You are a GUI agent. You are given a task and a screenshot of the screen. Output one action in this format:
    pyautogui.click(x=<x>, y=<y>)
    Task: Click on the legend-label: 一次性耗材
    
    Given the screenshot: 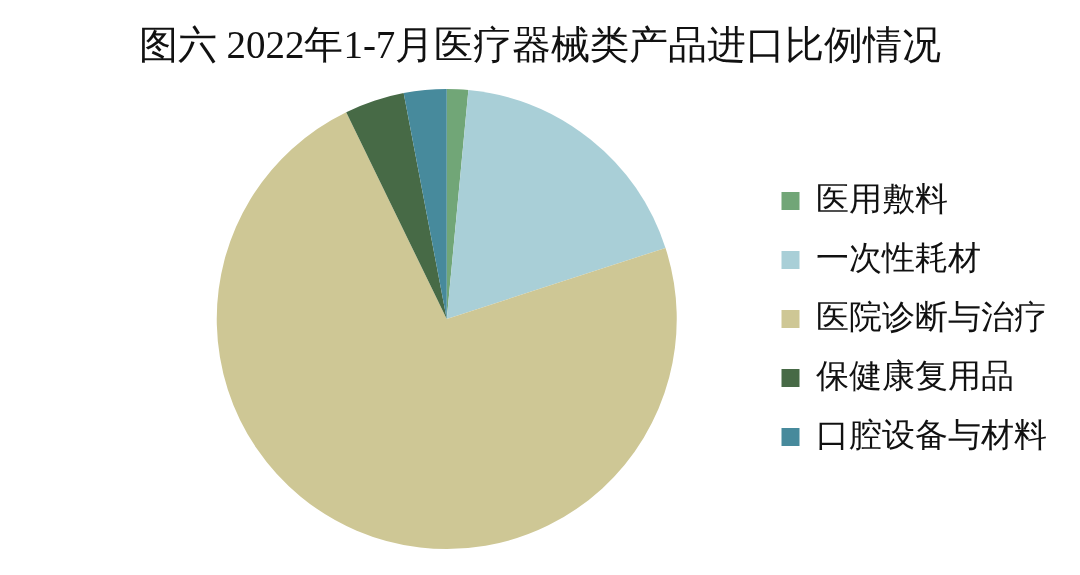 What is the action you would take?
    pyautogui.click(x=898, y=258)
    